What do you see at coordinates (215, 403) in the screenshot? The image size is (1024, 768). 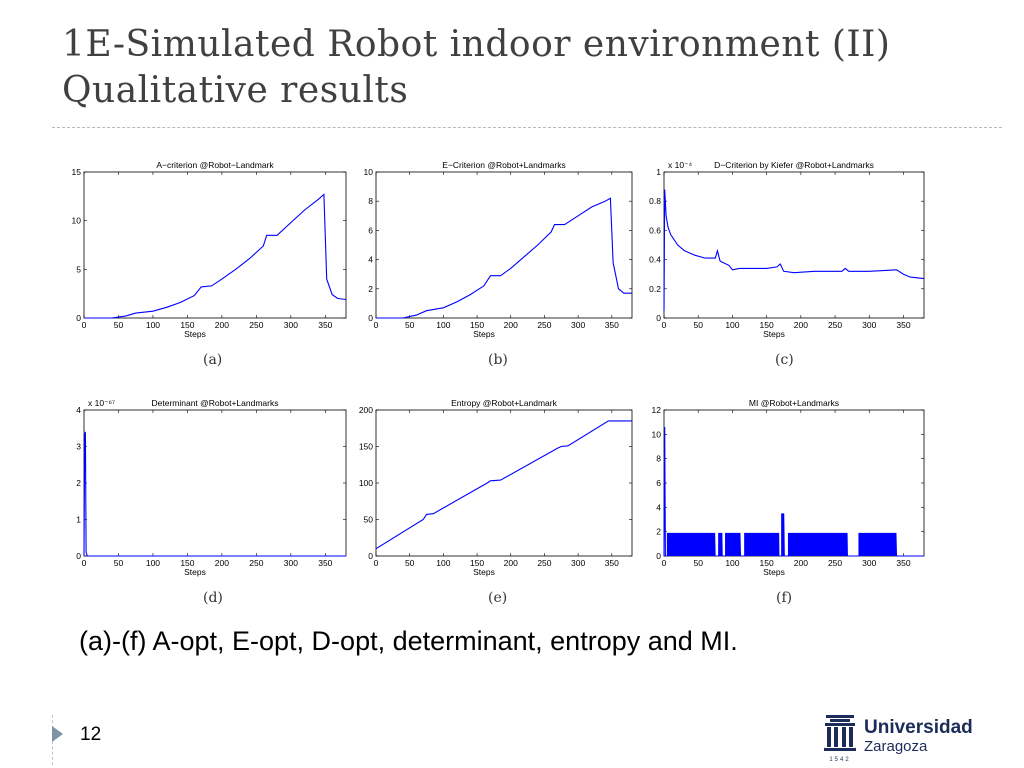 I see `chart-d-title: Determinant @Robot+Landmarks` at bounding box center [215, 403].